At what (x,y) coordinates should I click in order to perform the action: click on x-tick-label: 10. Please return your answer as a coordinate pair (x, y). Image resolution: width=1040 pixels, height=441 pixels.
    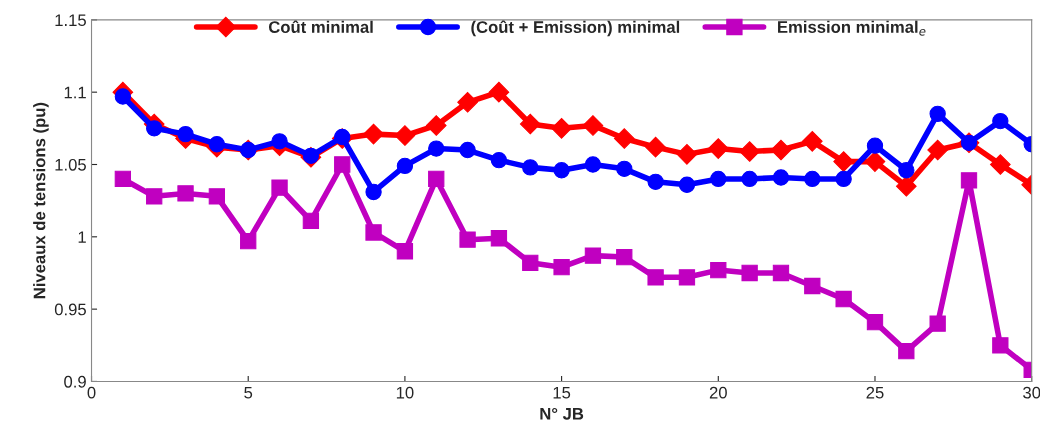
    Looking at the image, I should click on (405, 392).